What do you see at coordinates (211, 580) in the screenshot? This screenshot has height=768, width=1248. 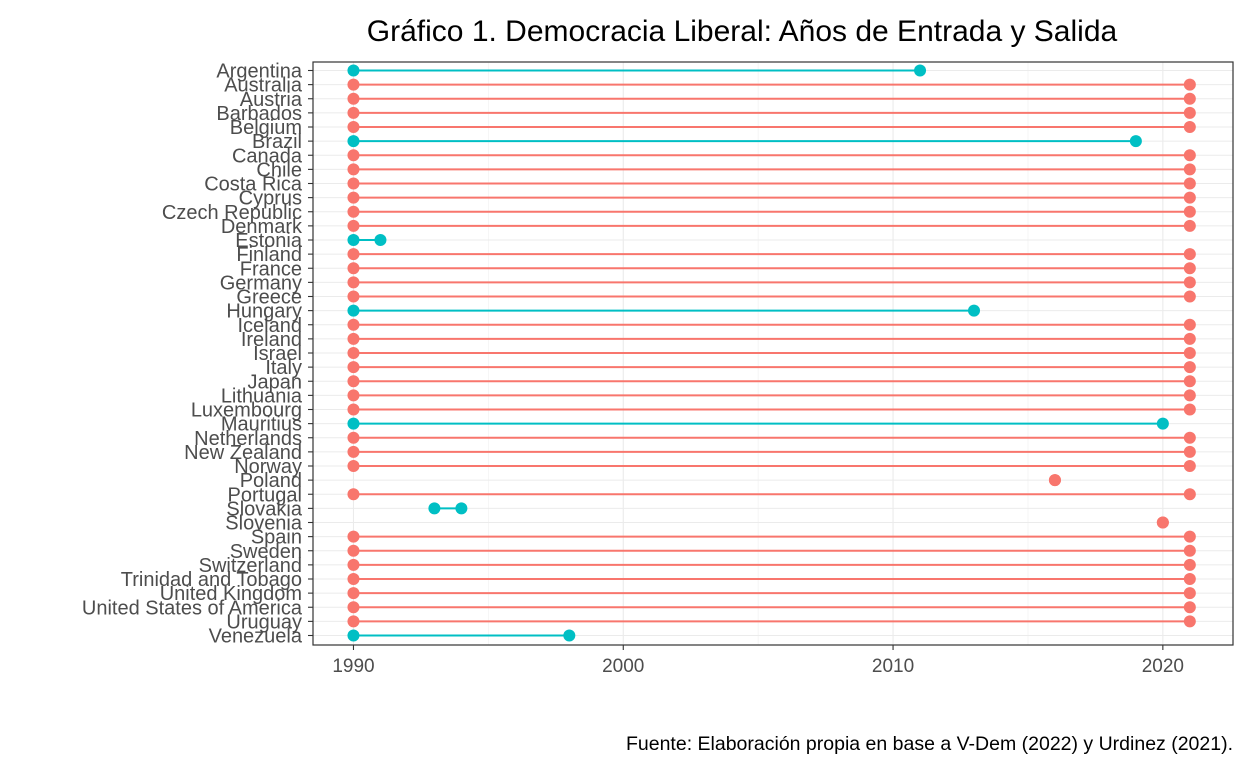 I see `y-tick-label: Trinidad and Tobago` at bounding box center [211, 580].